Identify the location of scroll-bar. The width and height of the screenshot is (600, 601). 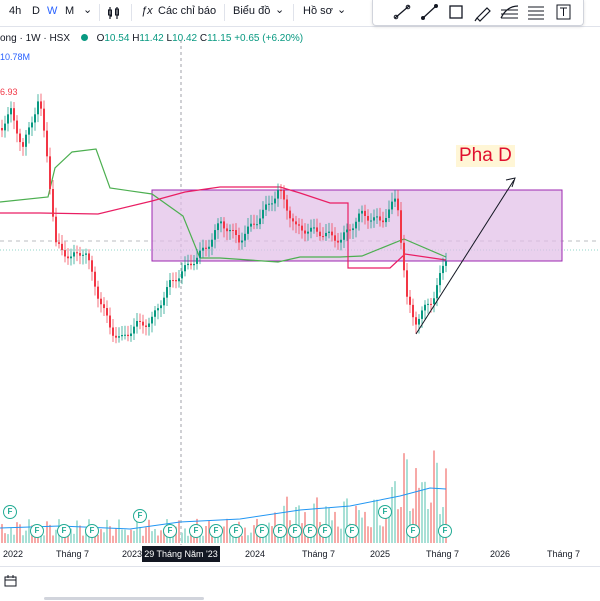
(124, 598).